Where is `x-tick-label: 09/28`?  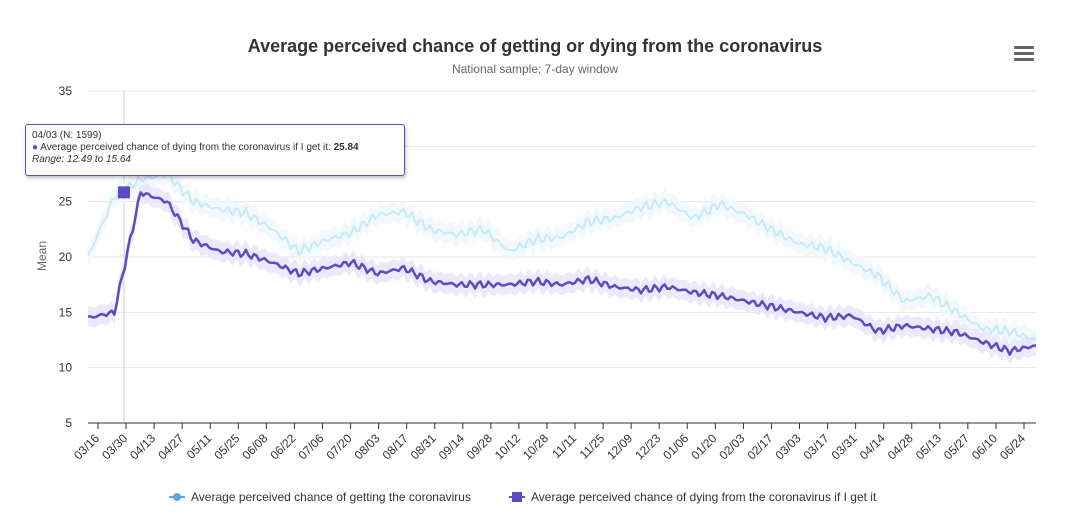
x-tick-label: 09/28 is located at coordinates (479, 446).